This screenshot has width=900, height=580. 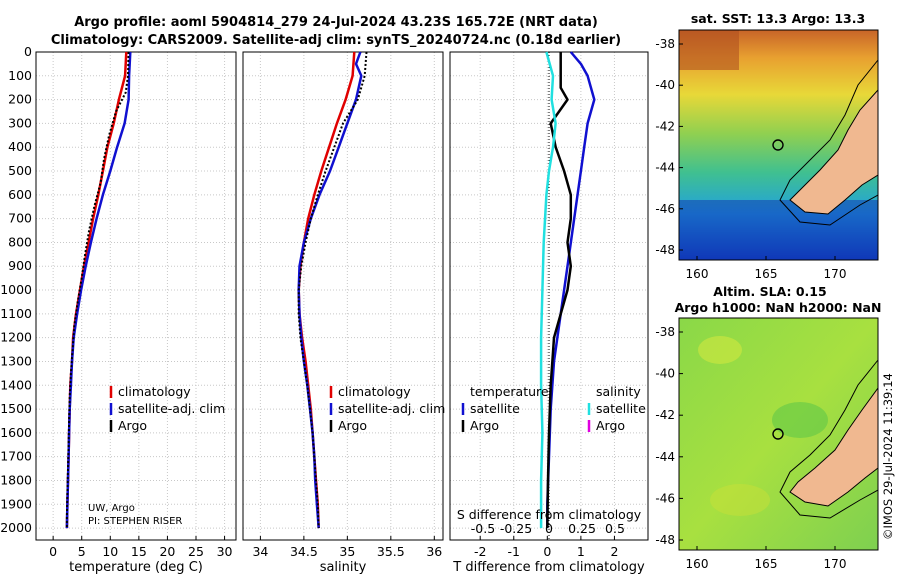 What do you see at coordinates (167, 551) in the screenshot?
I see `temperature-x-tick-label: 20` at bounding box center [167, 551].